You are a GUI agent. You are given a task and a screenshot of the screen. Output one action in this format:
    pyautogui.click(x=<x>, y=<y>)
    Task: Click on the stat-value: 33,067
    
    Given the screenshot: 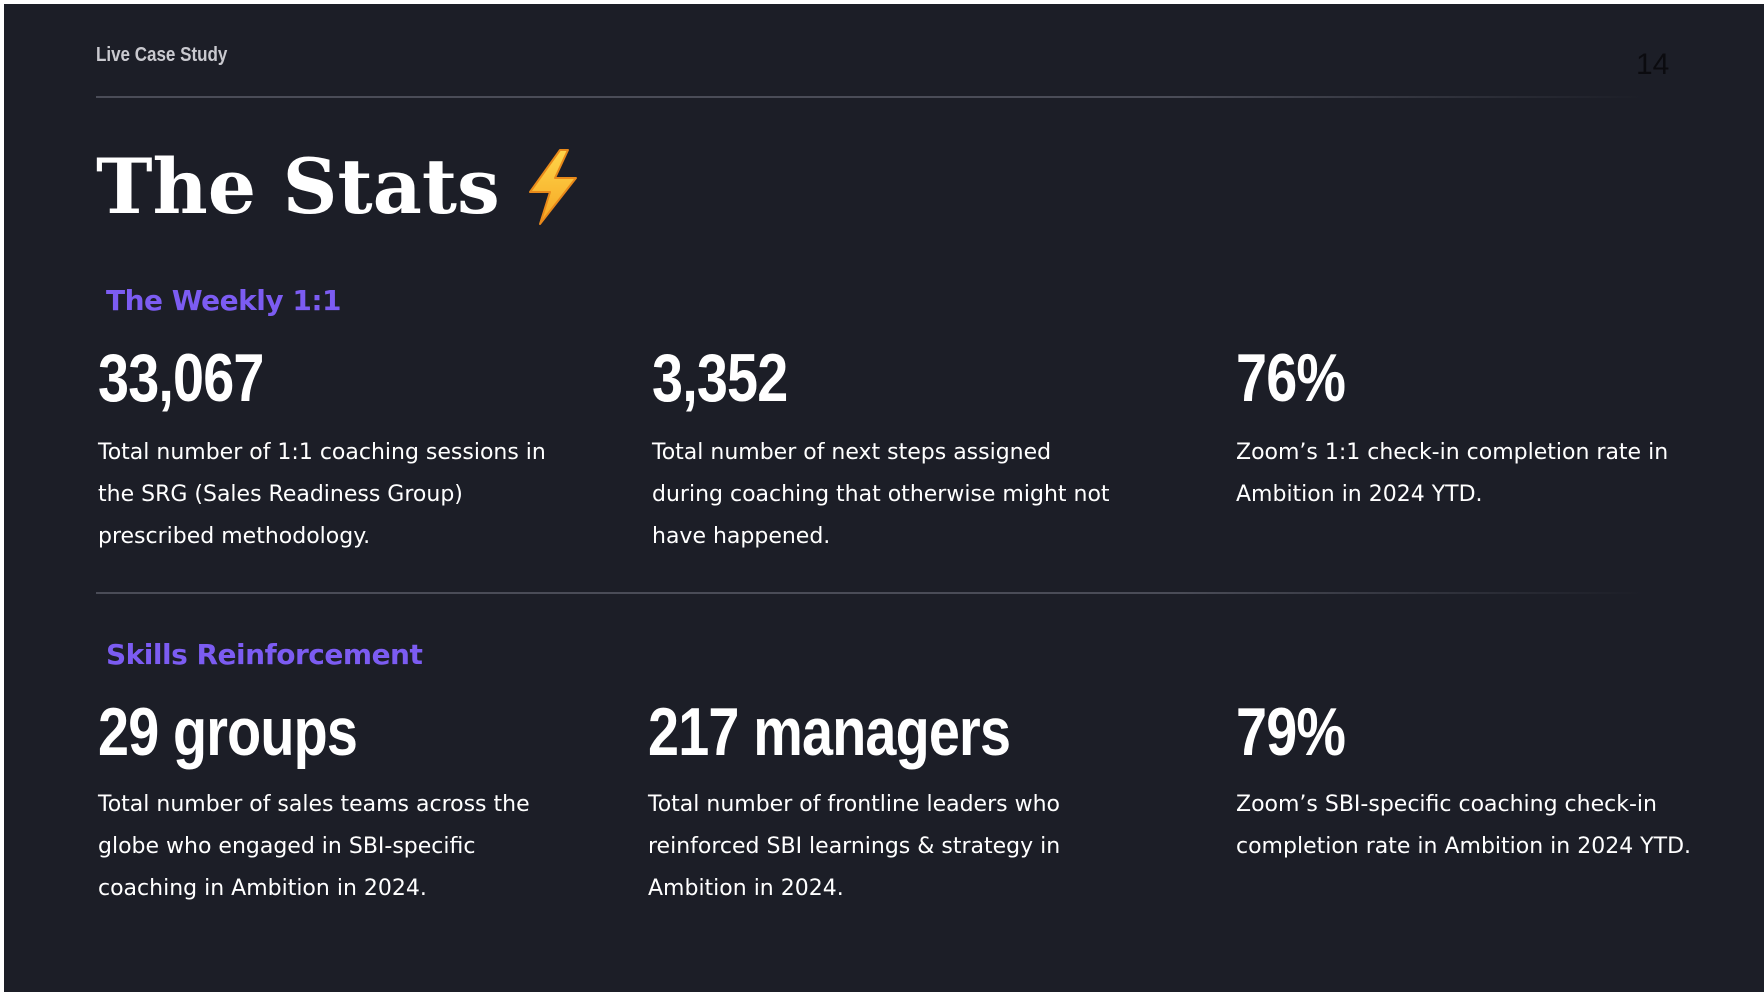 What is the action you would take?
    pyautogui.click(x=181, y=378)
    